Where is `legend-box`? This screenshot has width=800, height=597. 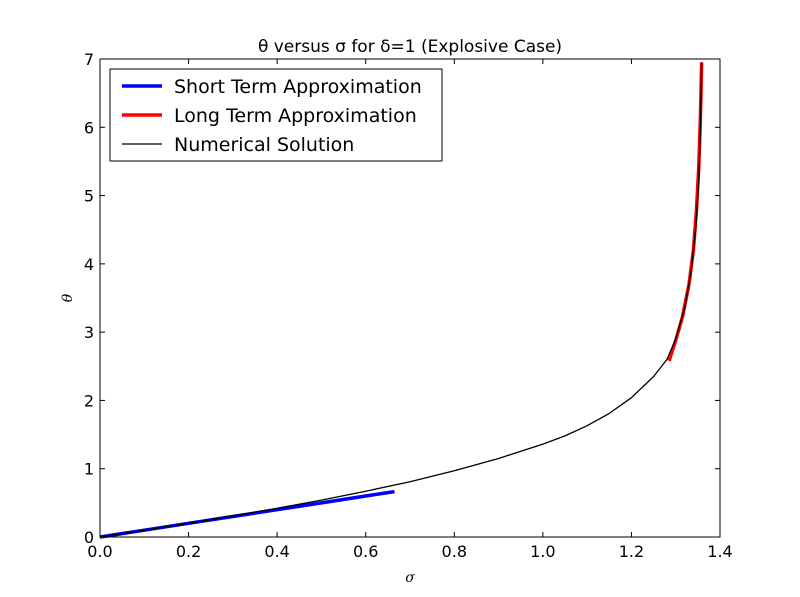
legend-box is located at coordinates (276, 115).